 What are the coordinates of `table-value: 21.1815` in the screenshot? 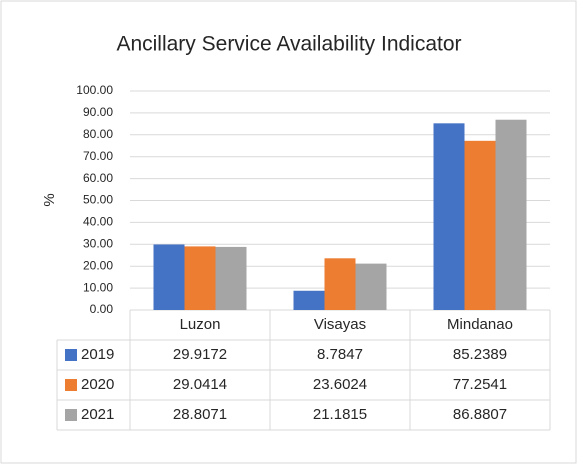 It's located at (340, 414).